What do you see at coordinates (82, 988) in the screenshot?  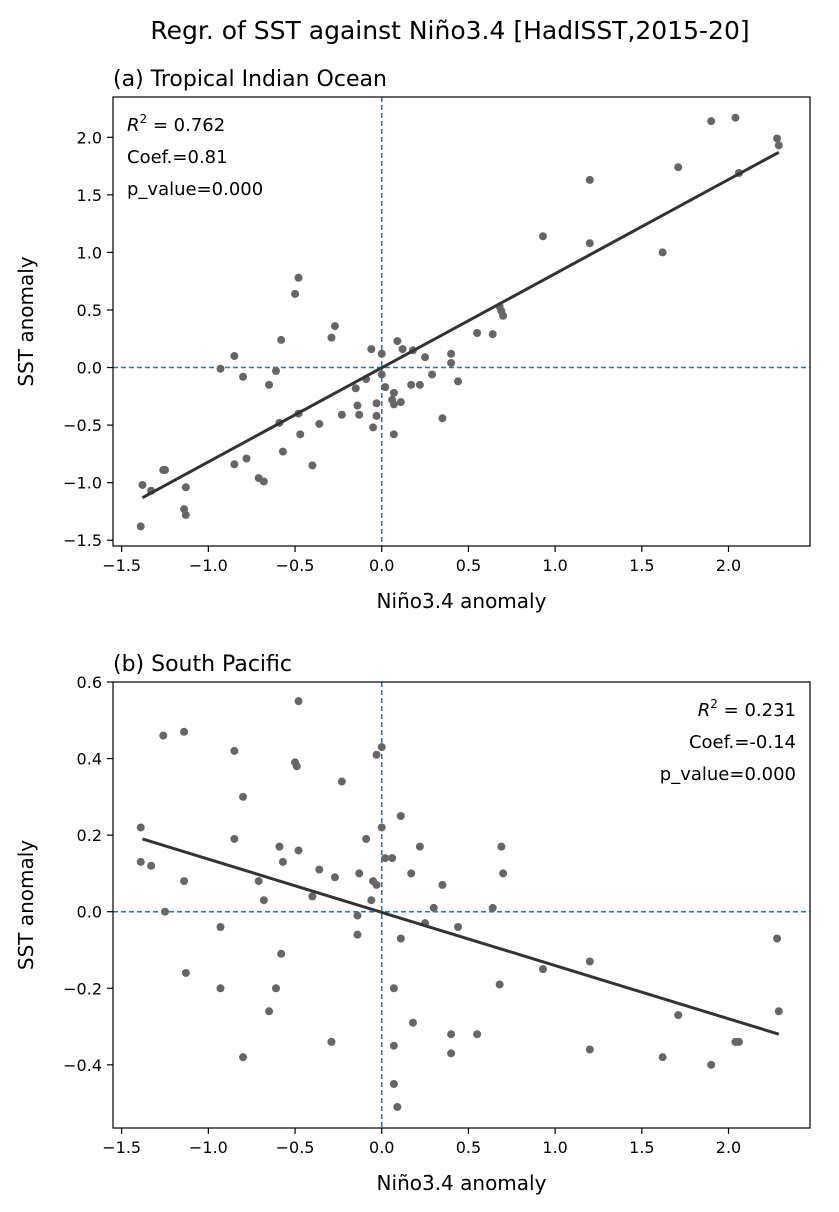 I see `y-tick-label: −0.2` at bounding box center [82, 988].